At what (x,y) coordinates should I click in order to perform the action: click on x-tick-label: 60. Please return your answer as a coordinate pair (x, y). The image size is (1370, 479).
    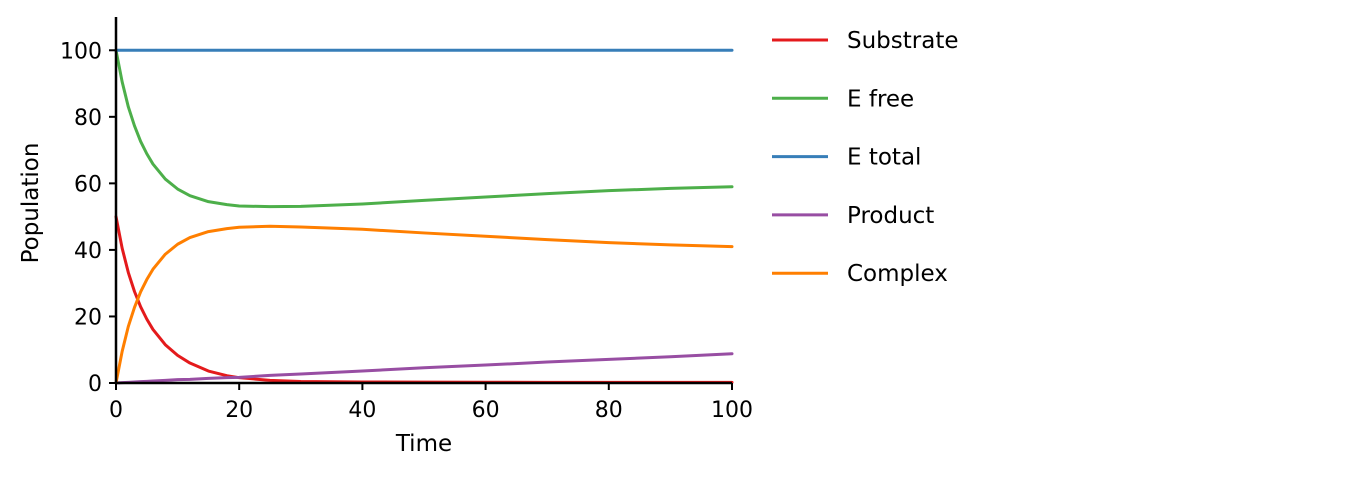
    Looking at the image, I should click on (486, 410).